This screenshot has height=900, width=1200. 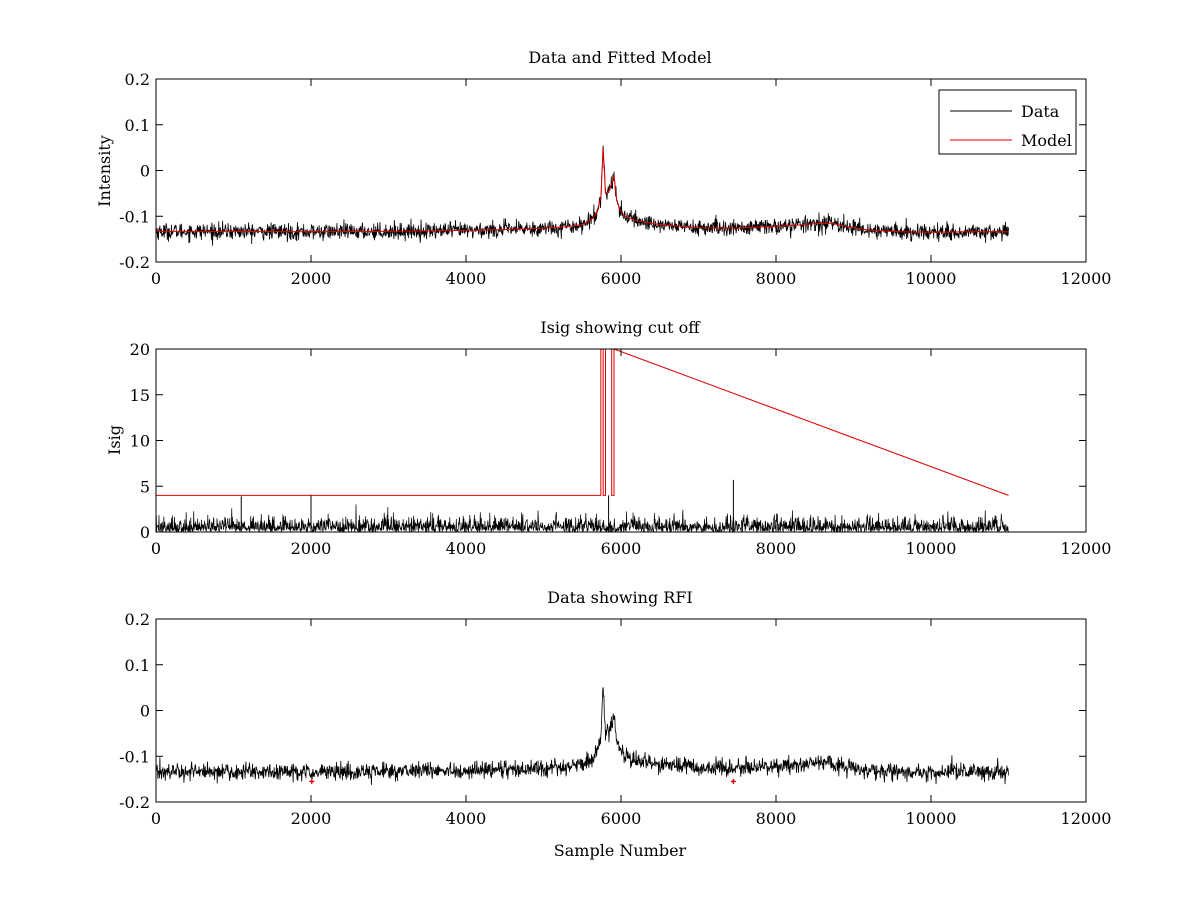 I want to click on x-tick-label-rfi-6: 12000, so click(x=1086, y=818).